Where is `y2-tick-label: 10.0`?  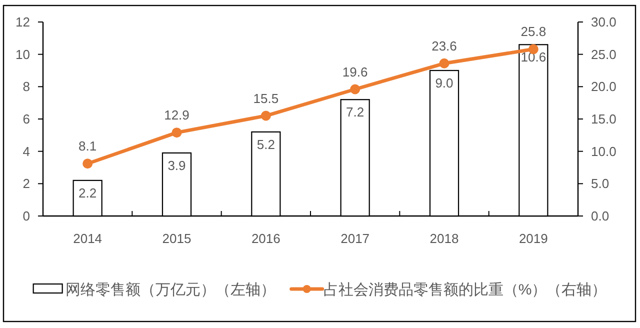 y2-tick-label: 10.0 is located at coordinates (603, 151).